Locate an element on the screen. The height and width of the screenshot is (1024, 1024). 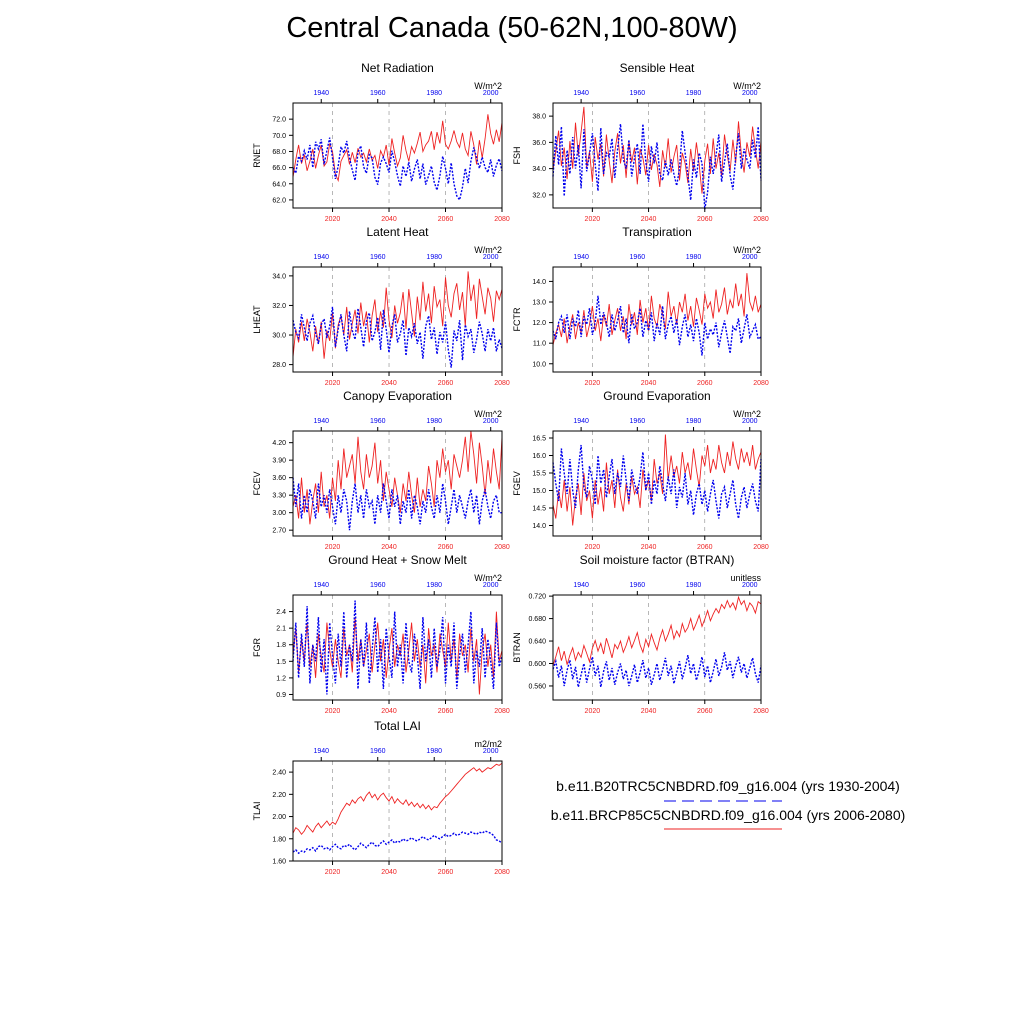
xtick-top-label-lheat: 2000 is located at coordinates (491, 257).